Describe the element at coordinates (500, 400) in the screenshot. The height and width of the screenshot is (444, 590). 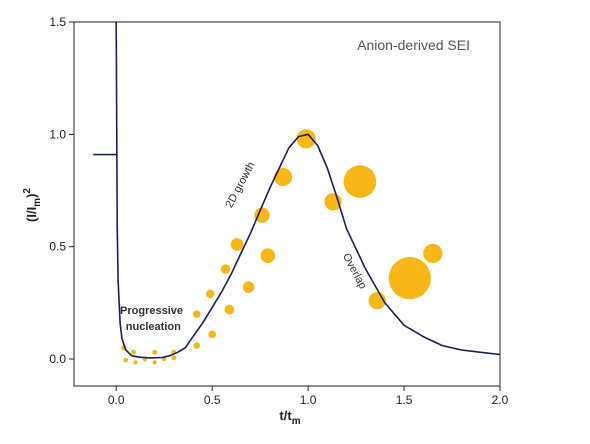
I see `x-tick-label-4: 2.0` at that location.